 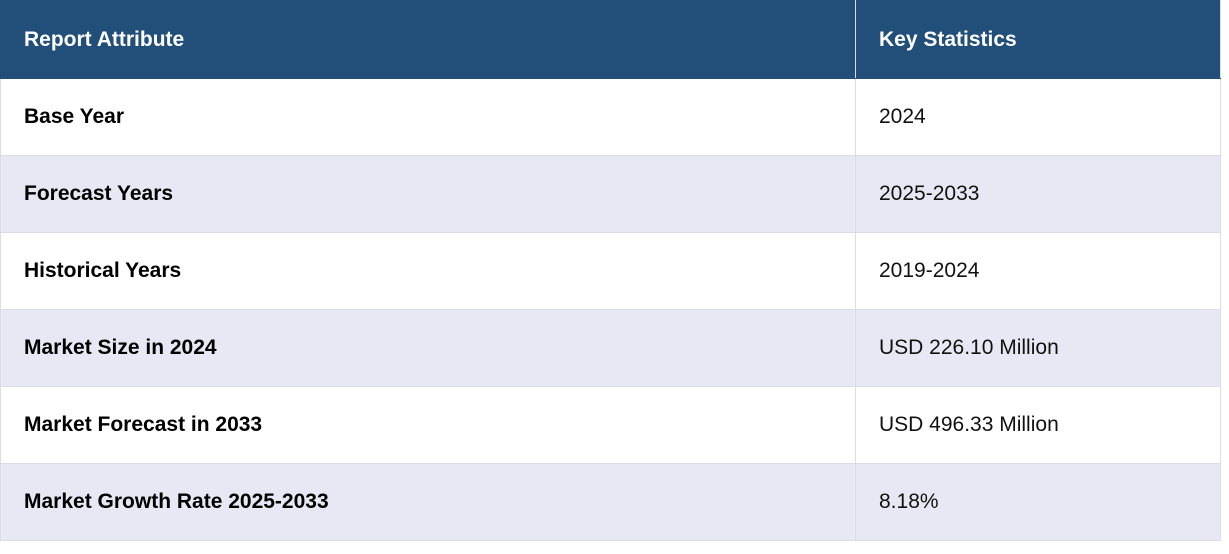 What do you see at coordinates (1038, 117) in the screenshot?
I see `value-cell: 2024` at bounding box center [1038, 117].